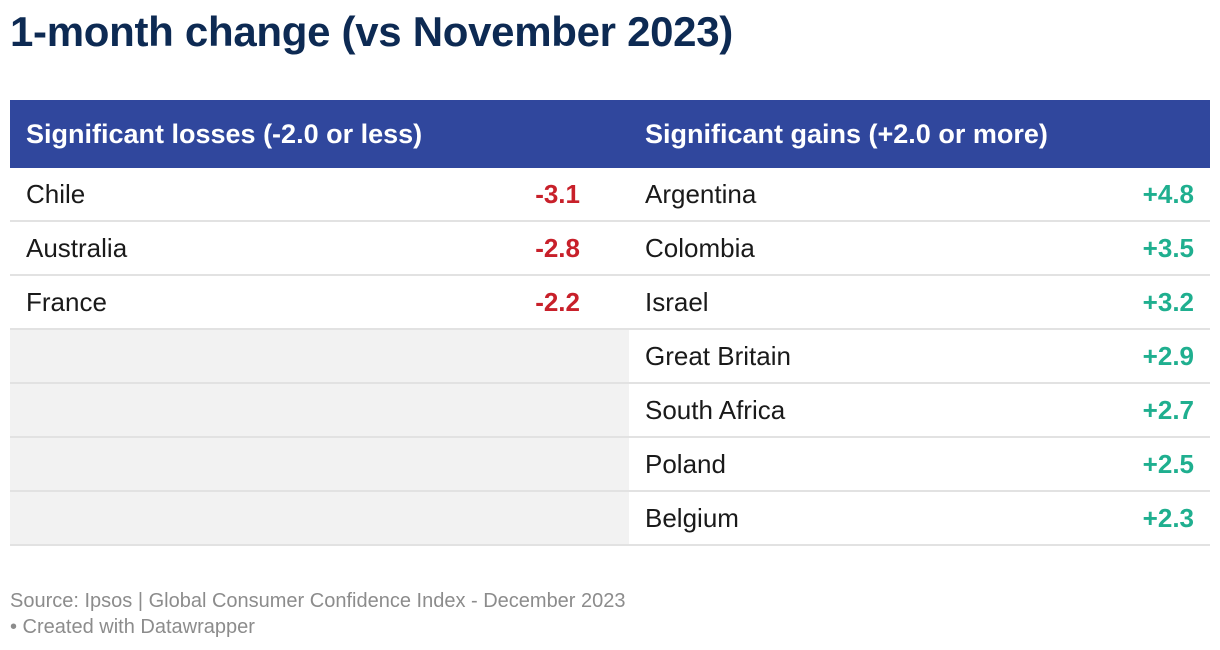 This screenshot has width=1220, height=650. Describe the element at coordinates (692, 517) in the screenshot. I see `gain-country: Belgium` at that location.